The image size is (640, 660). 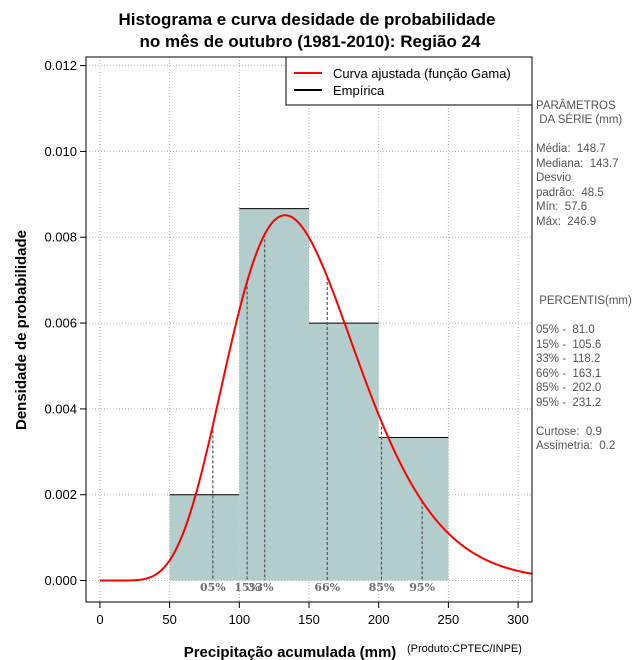 I want to click on x-tick-label: 50, so click(x=169, y=619).